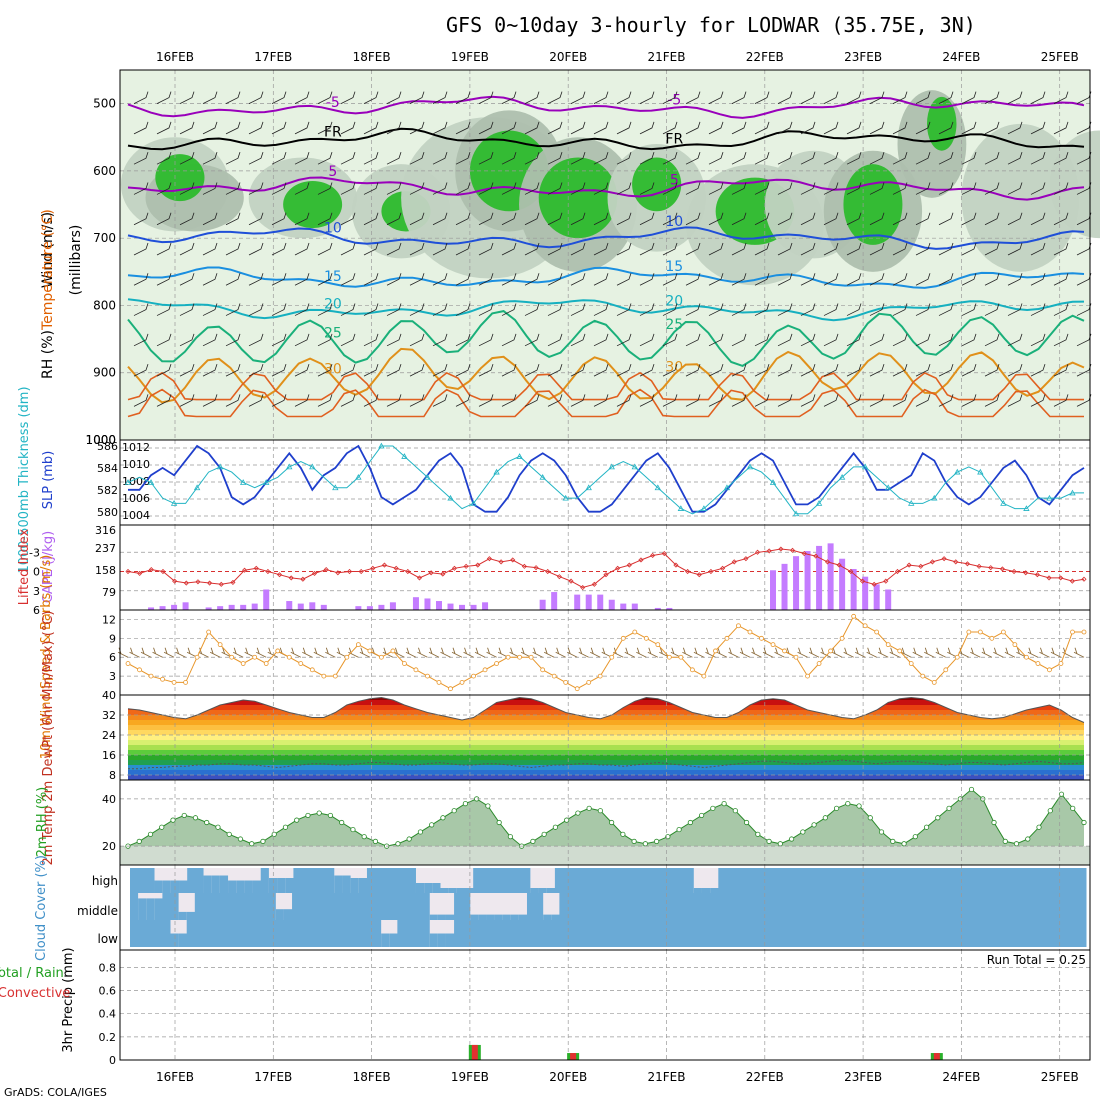 The height and width of the screenshot is (1100, 1100). I want to click on date-label-bottom: 21FEB, so click(667, 1077).